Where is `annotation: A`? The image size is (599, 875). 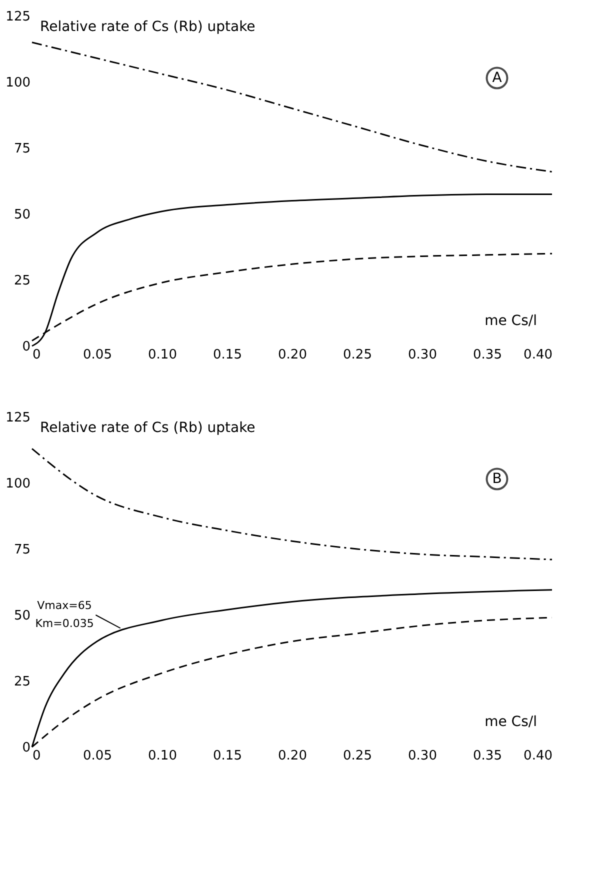
annotation: A is located at coordinates (497, 78).